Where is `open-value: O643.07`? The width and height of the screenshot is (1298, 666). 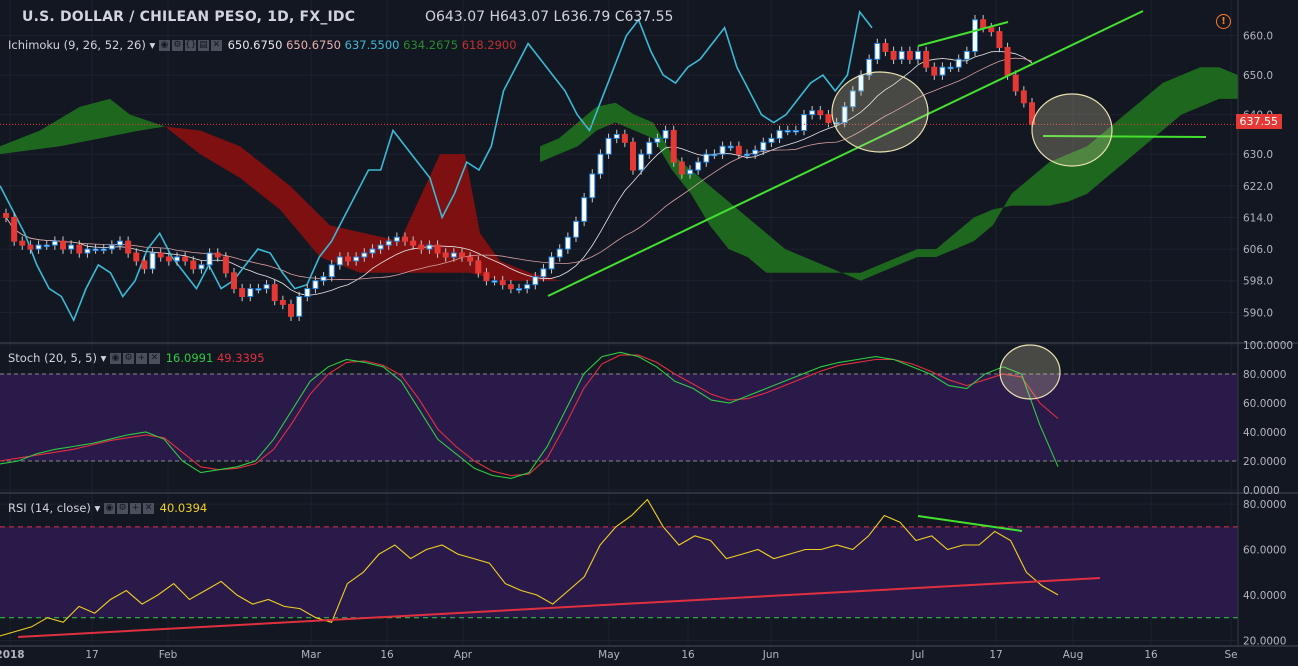
open-value: O643.07 is located at coordinates (455, 17).